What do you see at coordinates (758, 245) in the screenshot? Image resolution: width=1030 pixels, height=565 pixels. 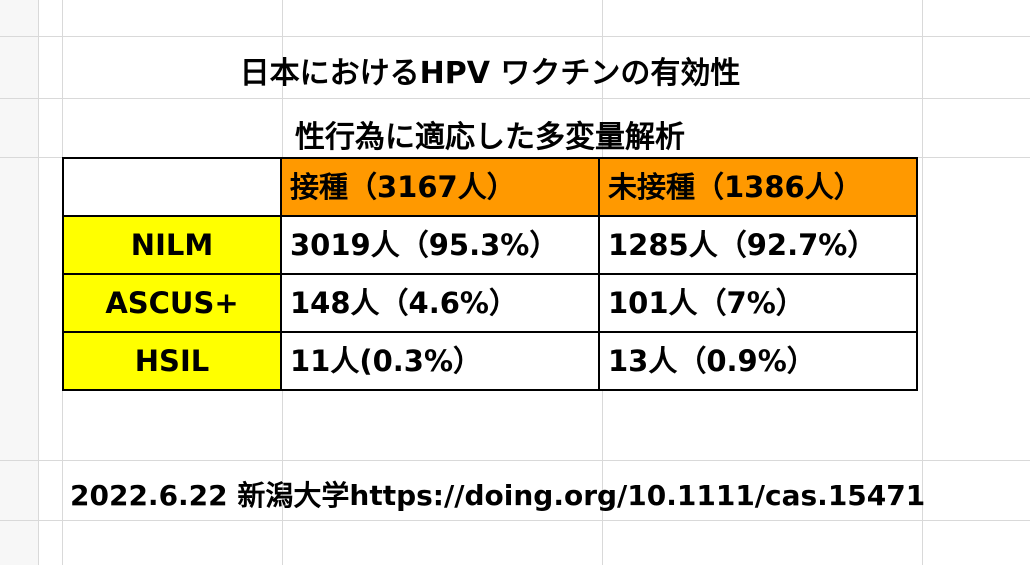 I see `cell-nilm-unvaccinated: 1285人（92.7%）` at bounding box center [758, 245].